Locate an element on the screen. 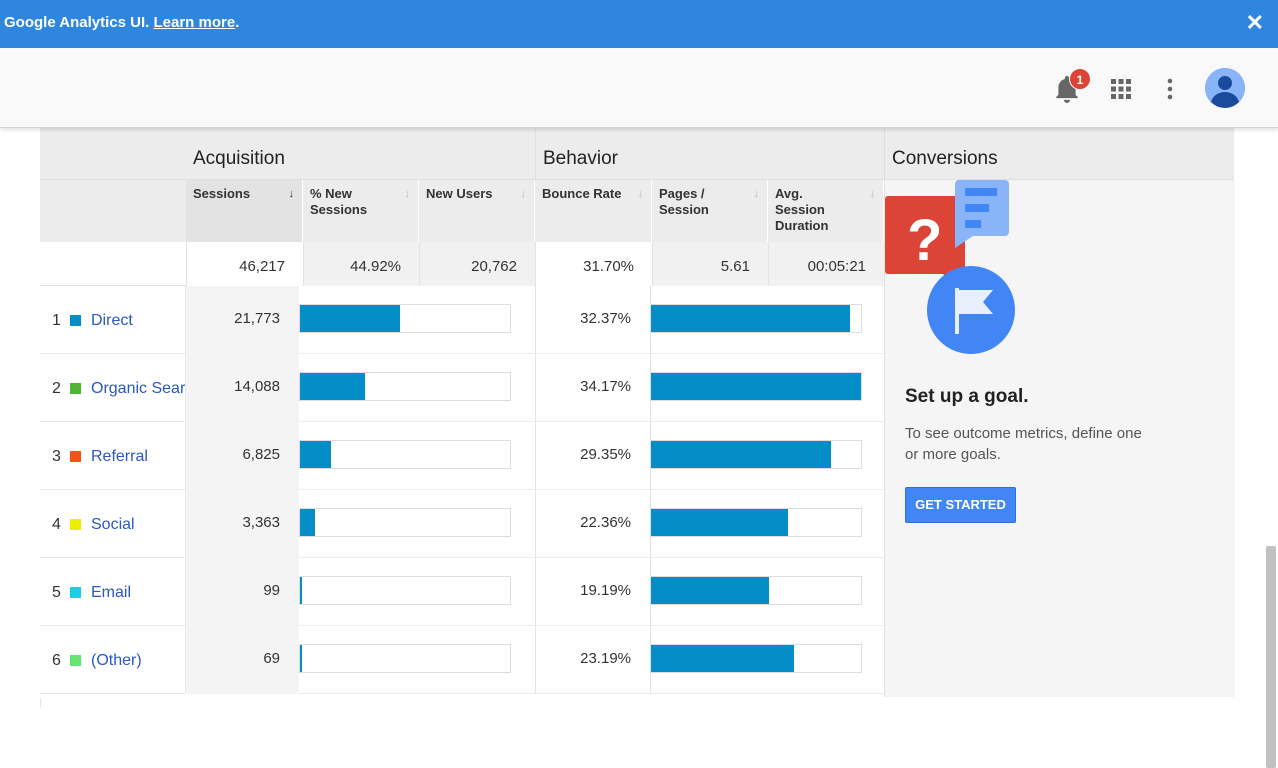  apps-grid-icon is located at coordinates (1121, 89).